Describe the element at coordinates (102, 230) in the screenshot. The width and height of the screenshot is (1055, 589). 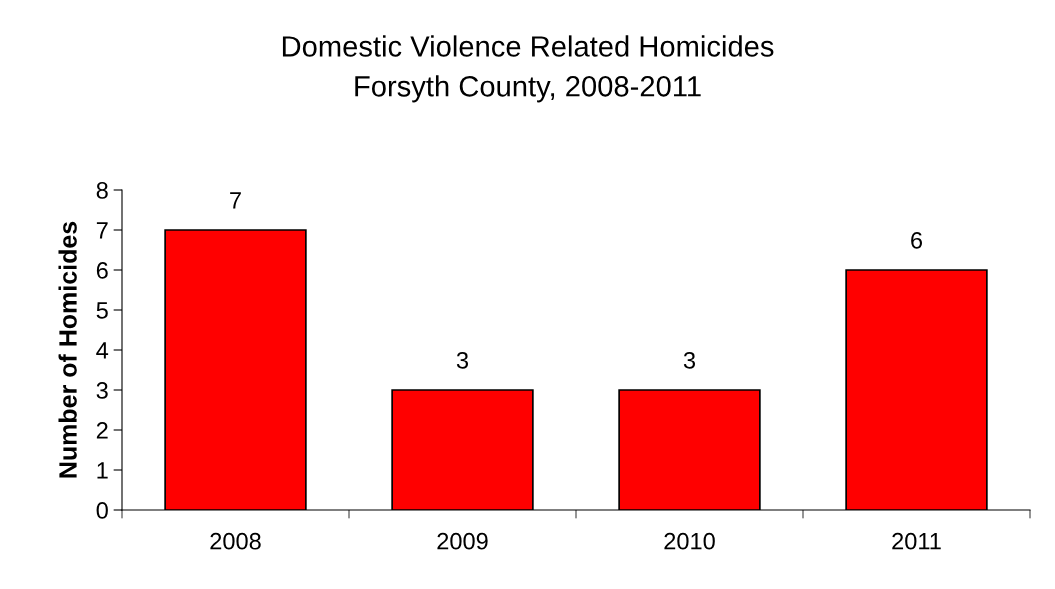
I see `y-tick-label: 7` at that location.